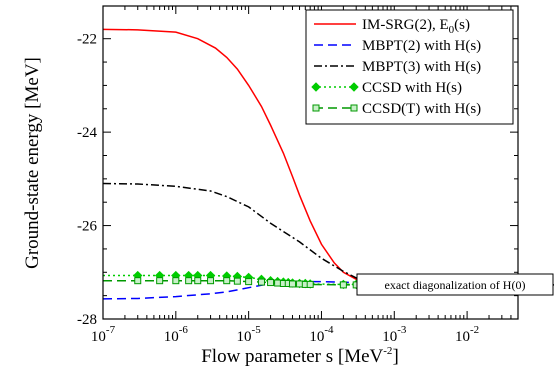  What do you see at coordinates (87, 133) in the screenshot?
I see `y-tick-label: -24` at bounding box center [87, 133].